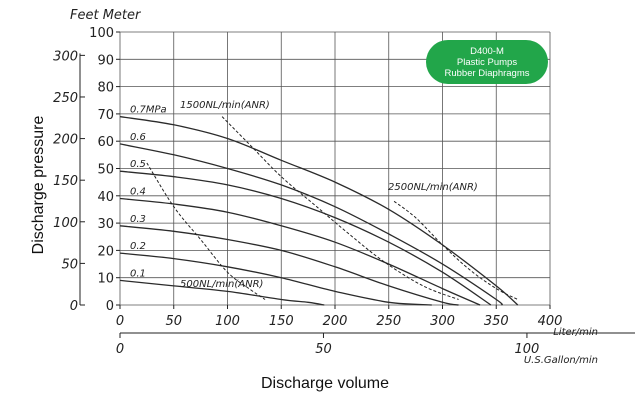 This screenshot has width=635, height=408. What do you see at coordinates (173, 321) in the screenshot?
I see `x-tick-label-lpm: 50` at bounding box center [173, 321].